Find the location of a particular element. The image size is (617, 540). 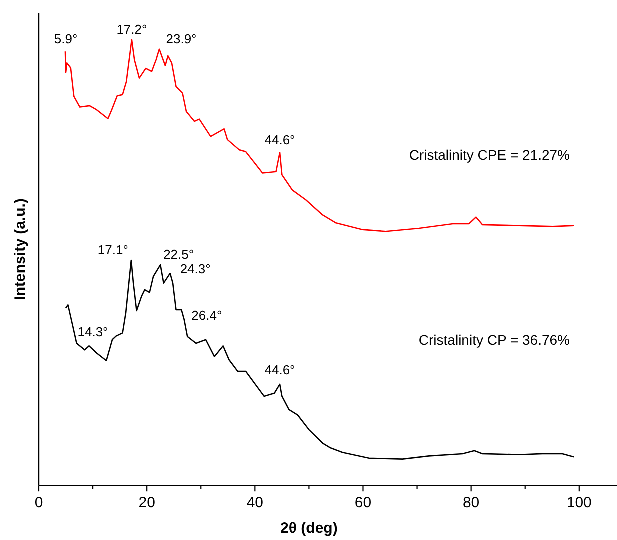

x-tick-label: 60 is located at coordinates (363, 503).